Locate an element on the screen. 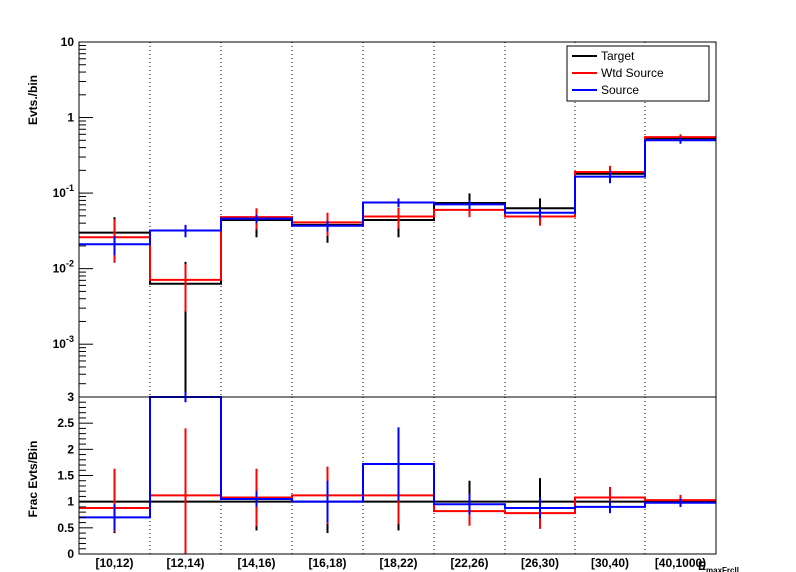 This screenshot has width=796, height=572. ratio-y-tick-label: 3 is located at coordinates (70, 397).